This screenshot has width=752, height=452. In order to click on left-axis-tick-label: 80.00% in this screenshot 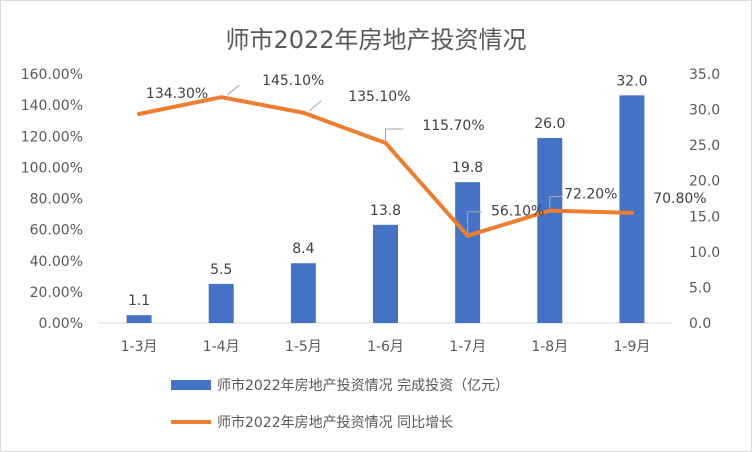, I will do `click(56, 200)`.